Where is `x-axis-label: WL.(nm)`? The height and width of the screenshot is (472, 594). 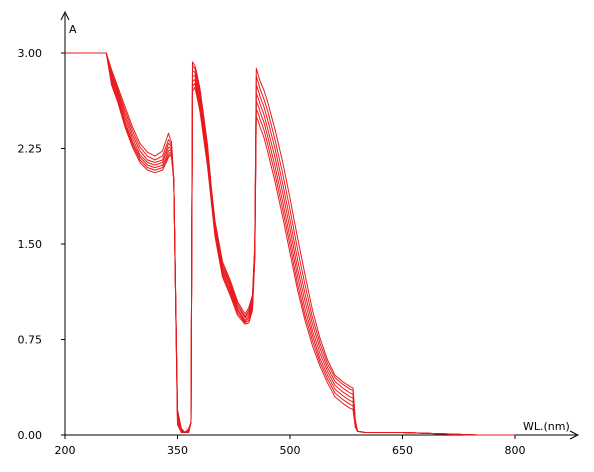
x-axis-label: WL.(nm) is located at coordinates (546, 426).